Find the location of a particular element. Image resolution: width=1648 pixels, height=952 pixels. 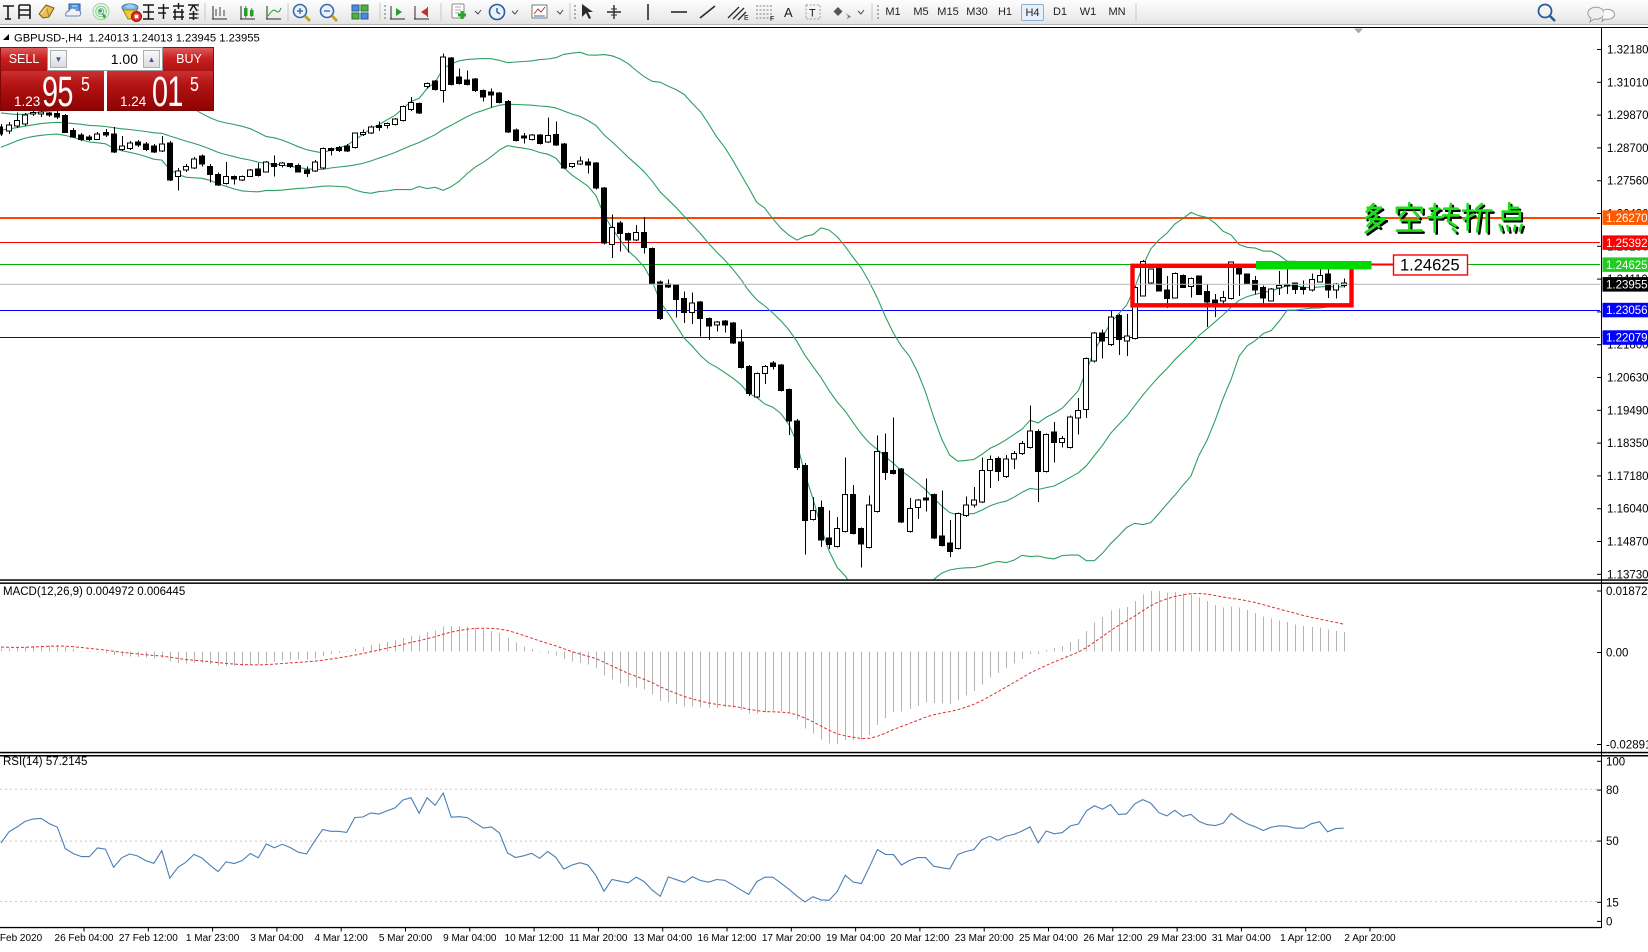

svg-text: -0.028913 is located at coordinates (1627, 746).